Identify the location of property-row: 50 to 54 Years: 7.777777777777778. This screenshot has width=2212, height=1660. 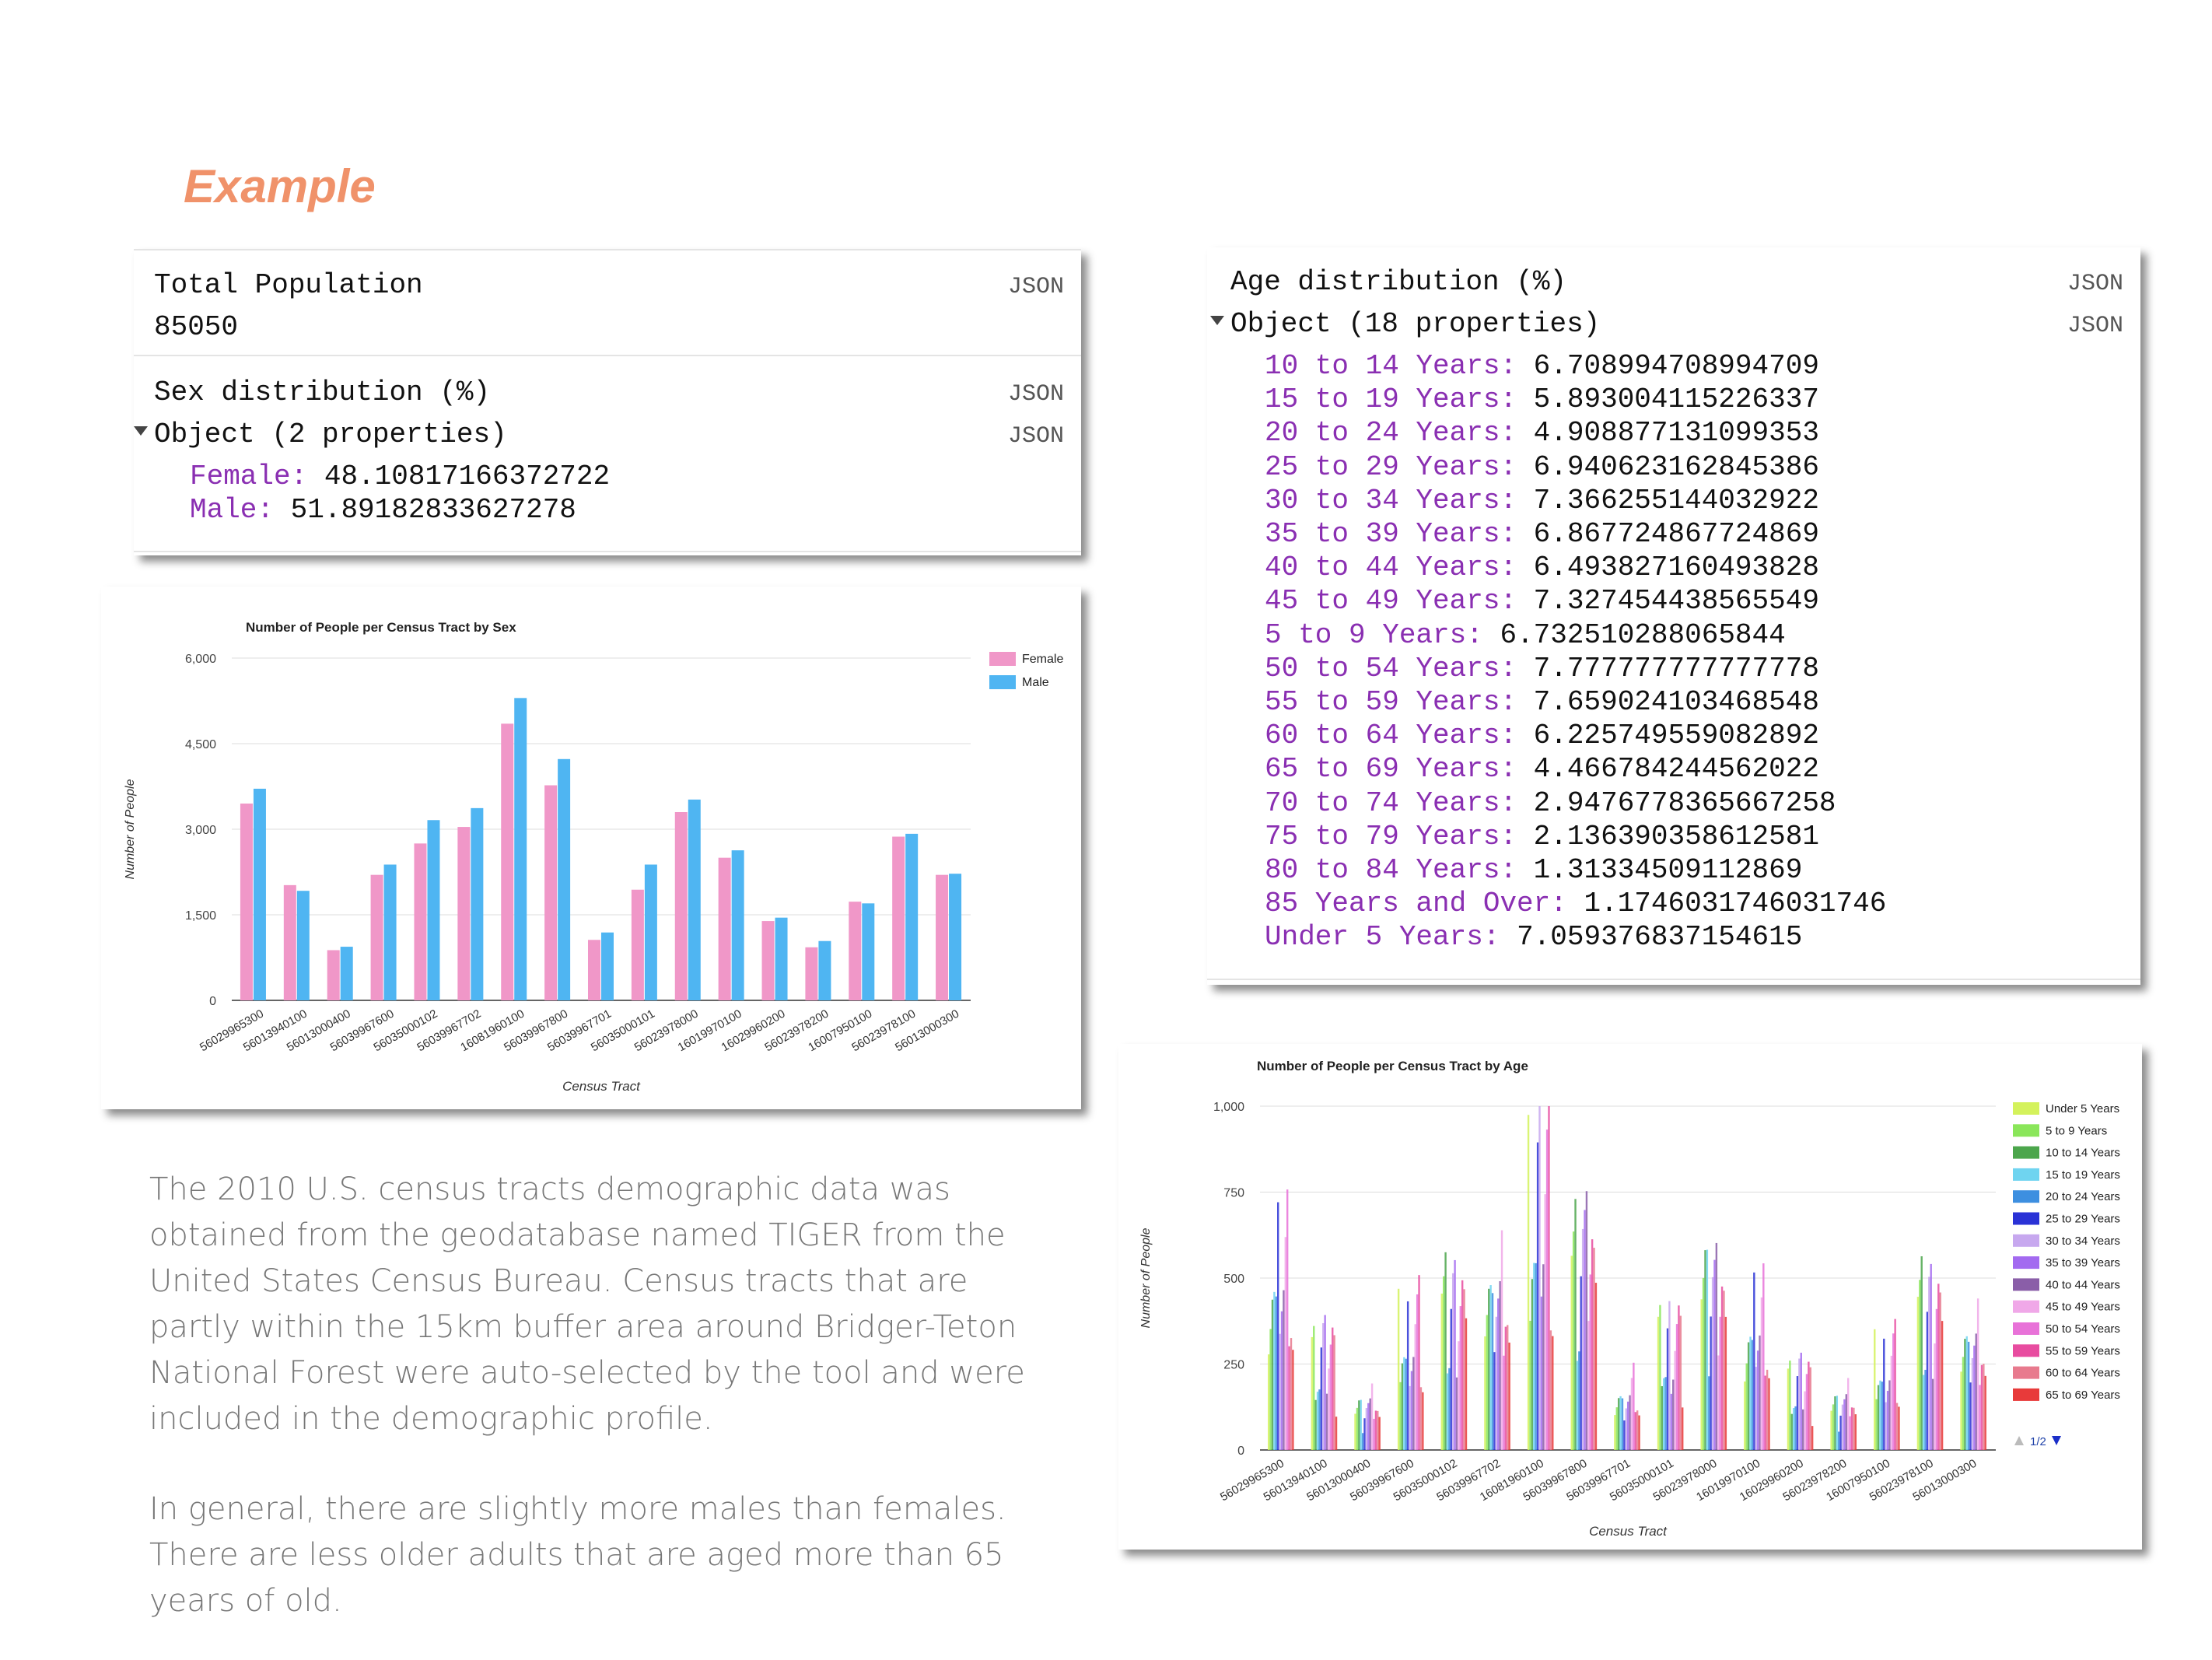
(1542, 669).